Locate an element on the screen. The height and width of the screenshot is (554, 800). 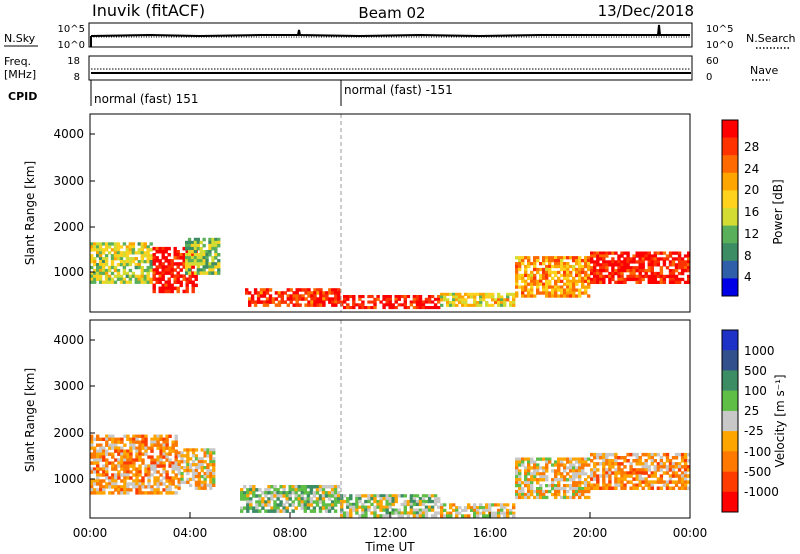
xtick-label-0: 00:00 is located at coordinates (90, 533).